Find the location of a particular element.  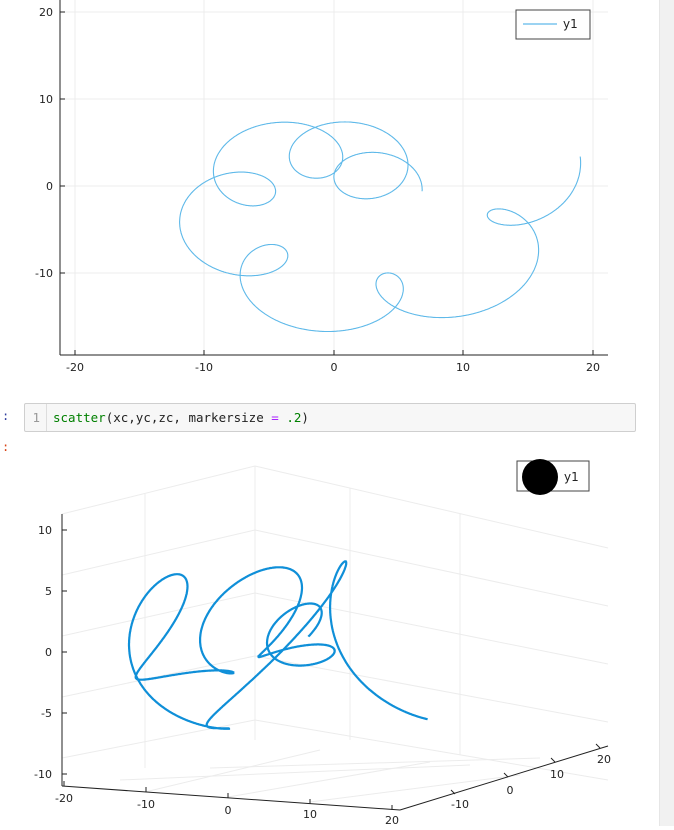

plot-3d-x-axis is located at coordinates (231, 798).